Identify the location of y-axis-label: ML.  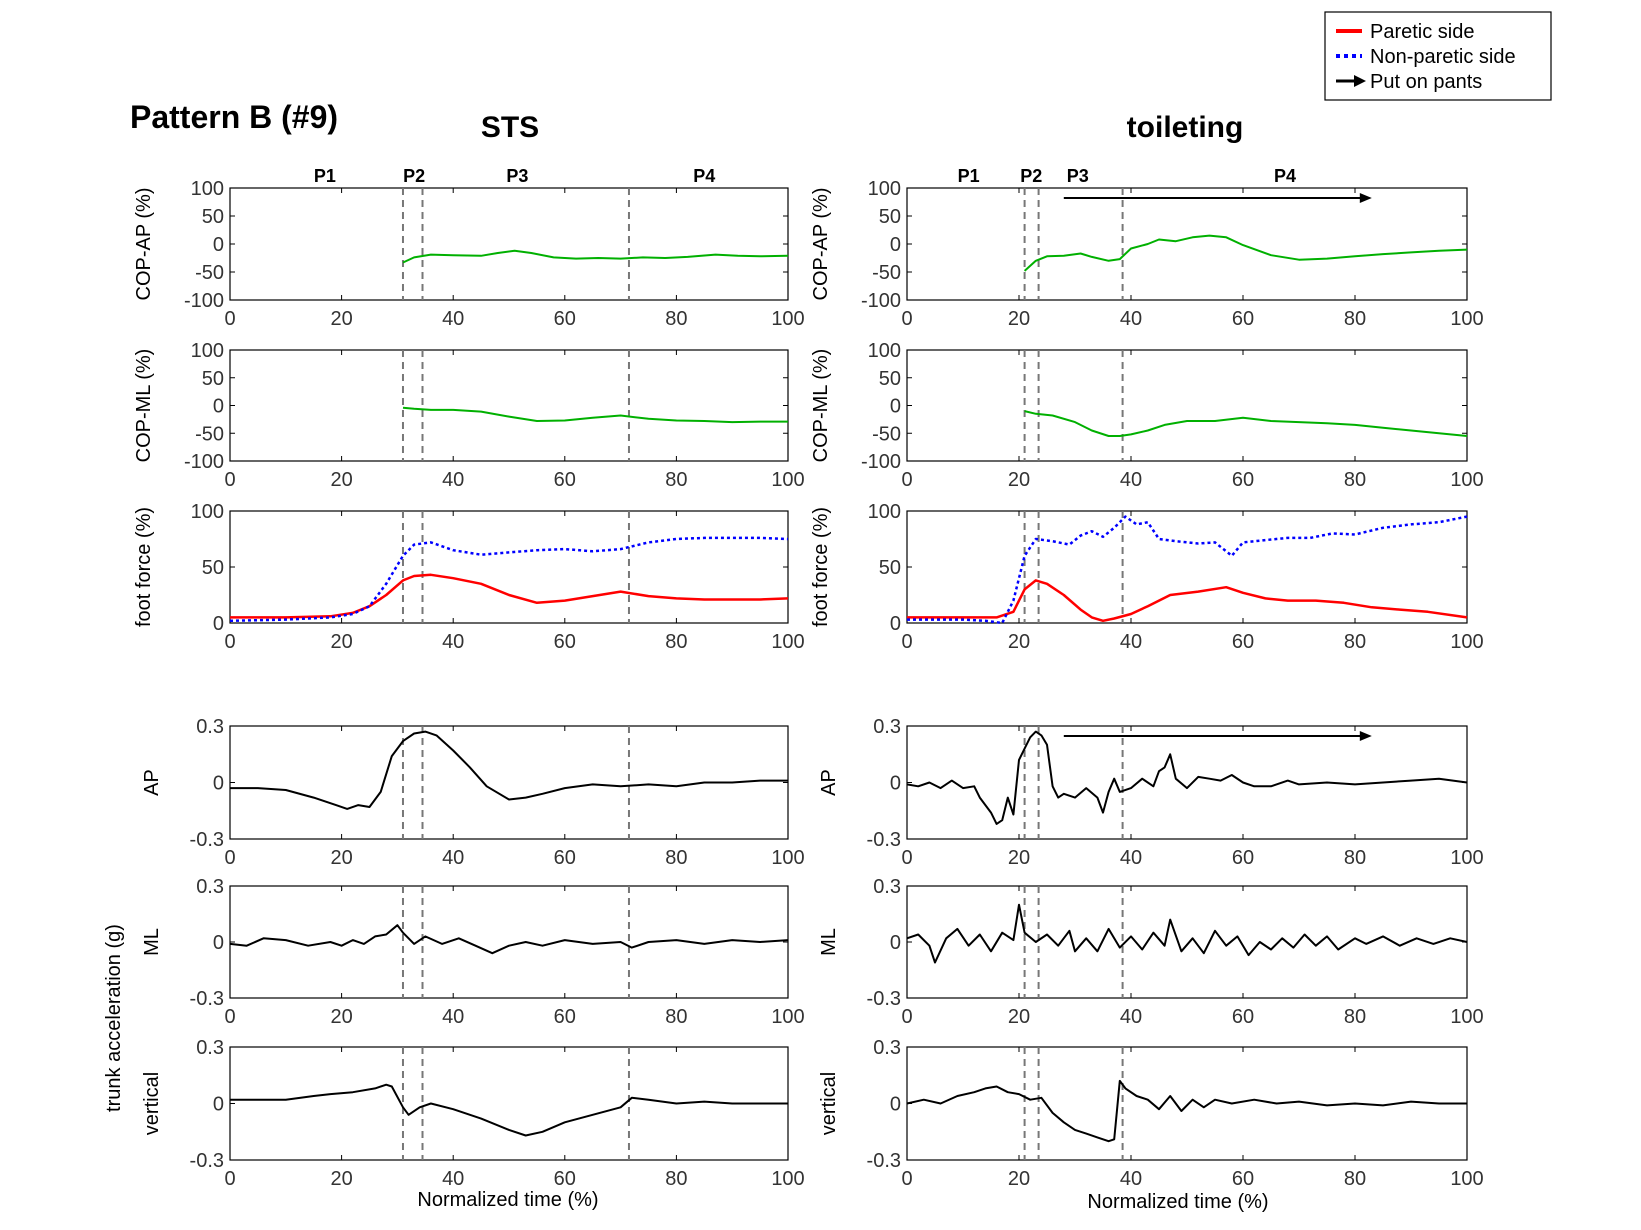
(152, 942).